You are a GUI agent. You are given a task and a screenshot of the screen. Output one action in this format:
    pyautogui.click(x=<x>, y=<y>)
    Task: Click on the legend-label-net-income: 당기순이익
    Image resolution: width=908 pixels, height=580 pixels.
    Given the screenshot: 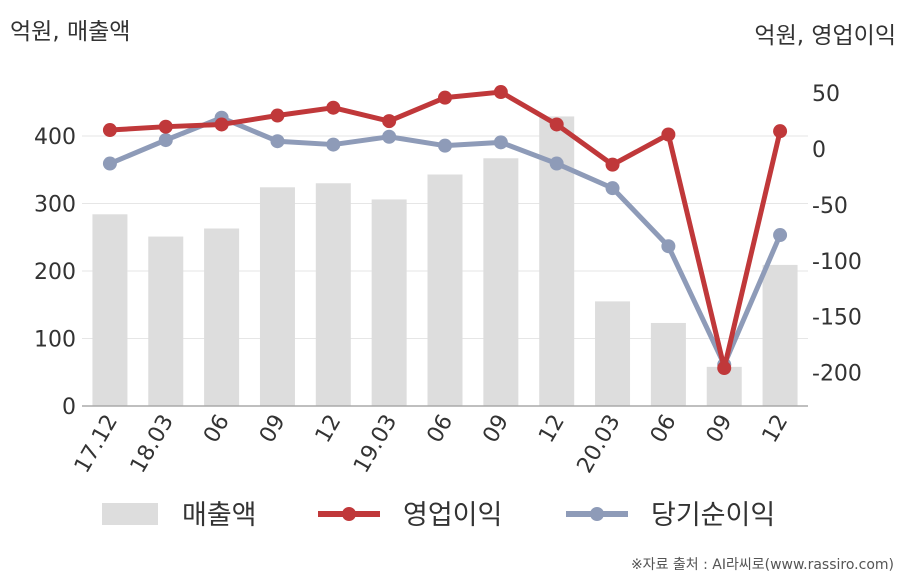 What is the action you would take?
    pyautogui.click(x=713, y=515)
    